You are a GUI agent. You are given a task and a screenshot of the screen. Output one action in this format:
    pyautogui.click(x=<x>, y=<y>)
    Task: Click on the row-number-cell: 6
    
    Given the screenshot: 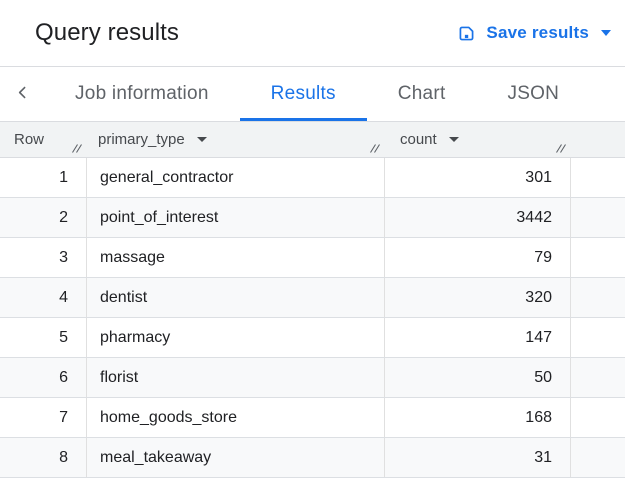 What is the action you would take?
    pyautogui.click(x=43, y=377)
    